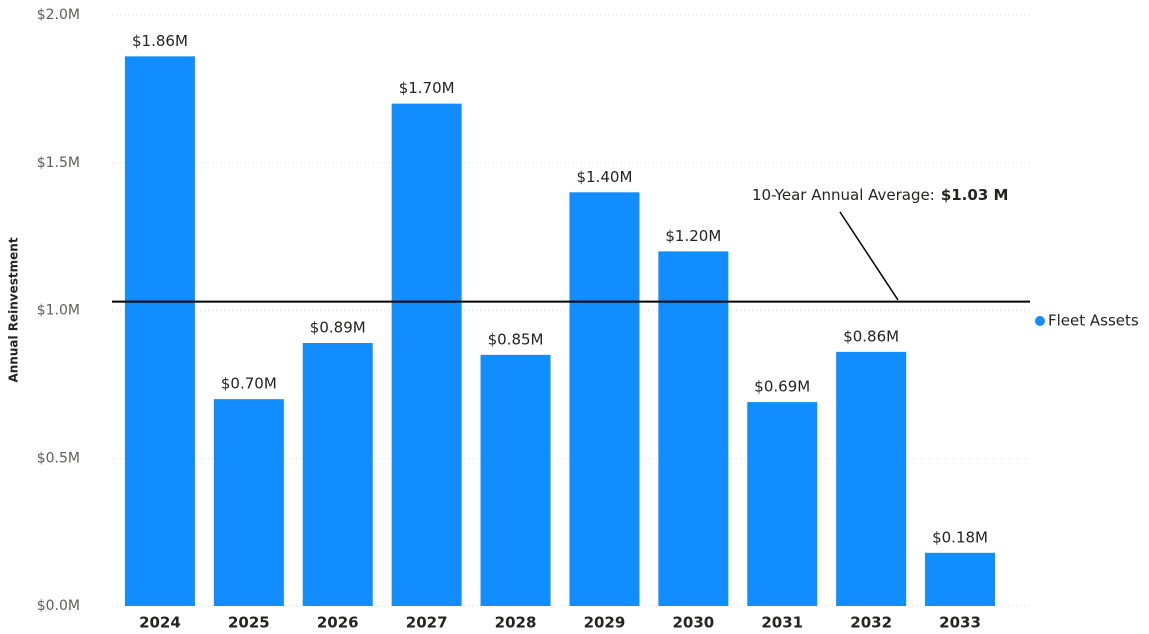 This screenshot has width=1149, height=634. Describe the element at coordinates (338, 623) in the screenshot. I see `x-tick-label: 2026` at that location.